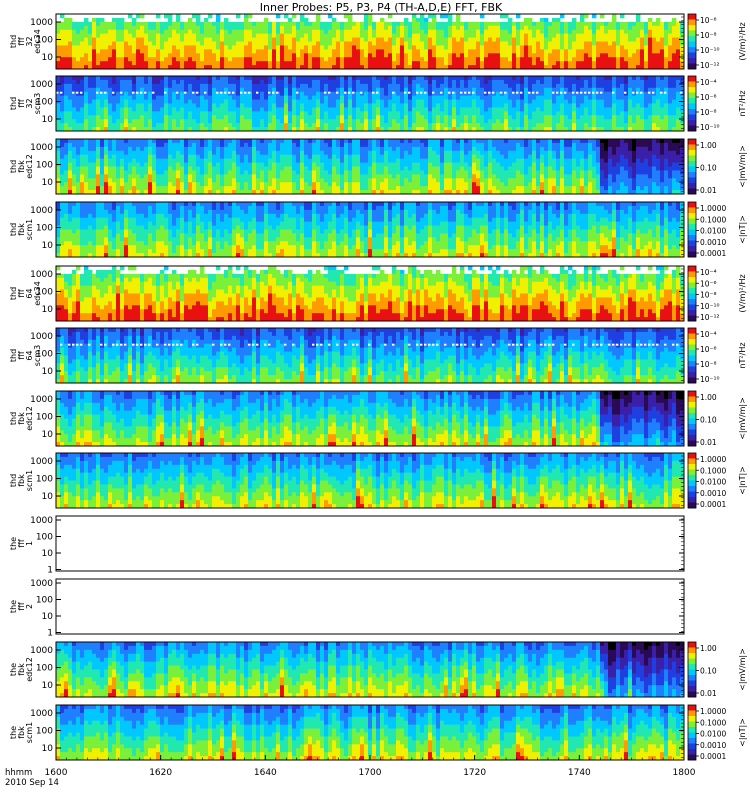  Describe the element at coordinates (692, 39) in the screenshot. I see `colorbar-segment` at that location.